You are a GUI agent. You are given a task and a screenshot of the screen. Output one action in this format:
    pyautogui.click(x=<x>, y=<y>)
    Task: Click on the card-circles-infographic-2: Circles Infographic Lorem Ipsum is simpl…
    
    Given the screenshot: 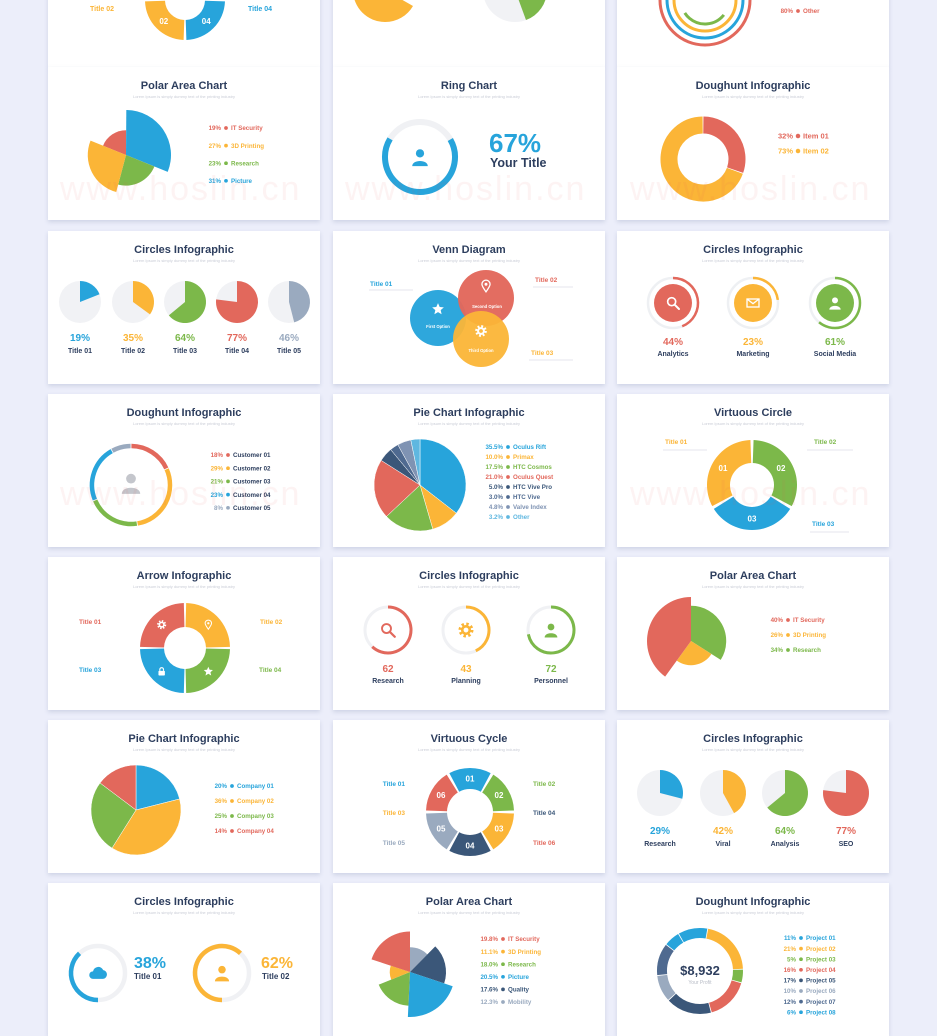 What is the action you would take?
    pyautogui.click(x=184, y=959)
    